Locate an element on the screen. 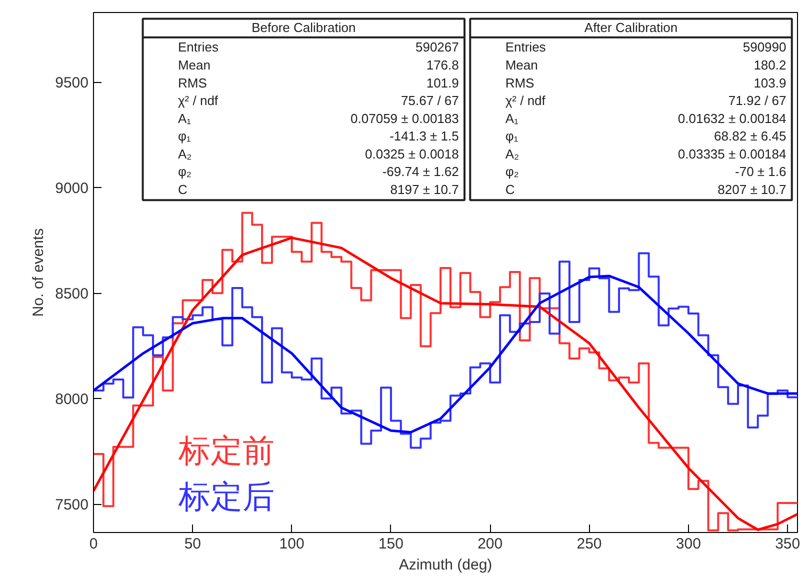 The image size is (803, 580). text: Entries 590267 is located at coordinates (318, 47).